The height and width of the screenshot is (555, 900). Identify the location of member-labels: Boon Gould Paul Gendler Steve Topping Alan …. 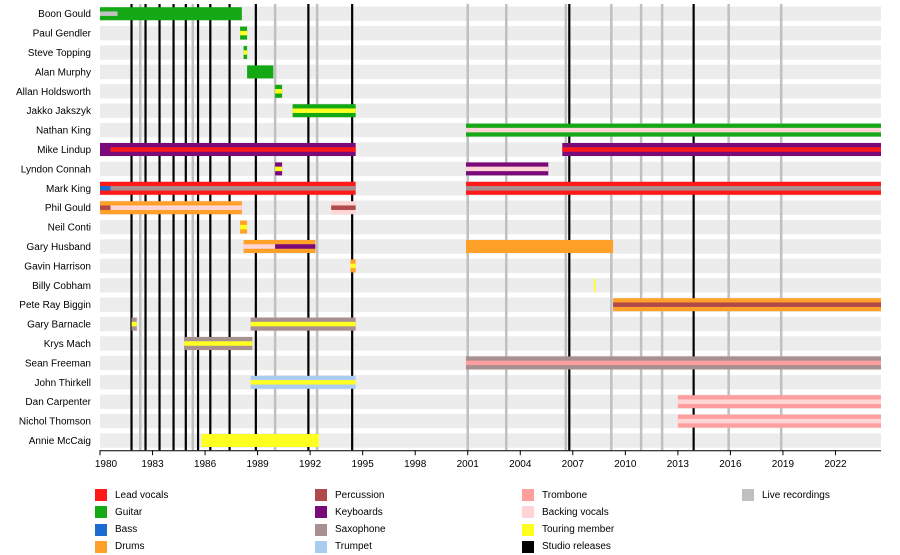
(54, 228).